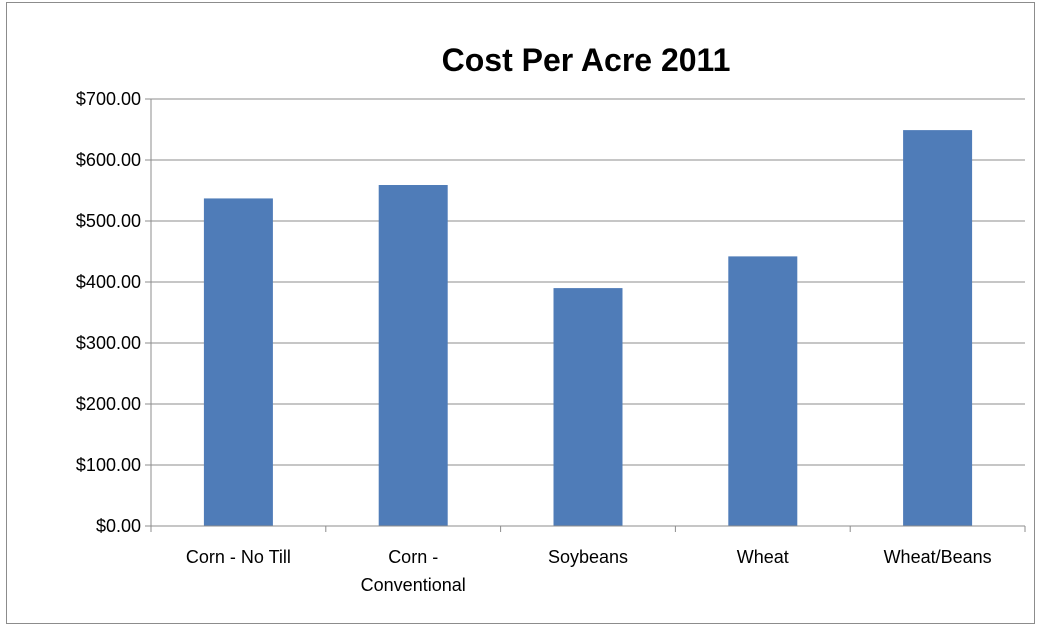 This screenshot has height=626, width=1037. I want to click on chart-title: Cost Per Acre 2011, so click(586, 60).